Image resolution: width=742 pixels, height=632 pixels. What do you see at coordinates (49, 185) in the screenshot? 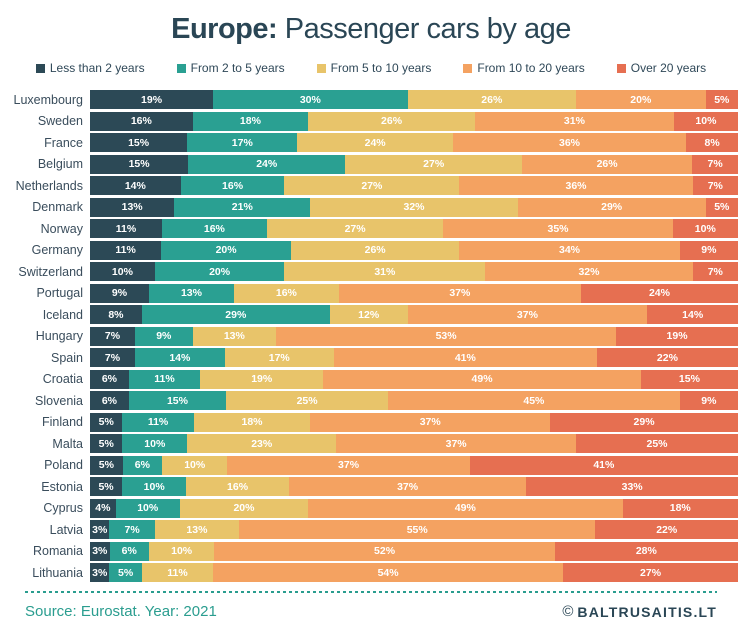
I see `country-label: Netherlands` at bounding box center [49, 185].